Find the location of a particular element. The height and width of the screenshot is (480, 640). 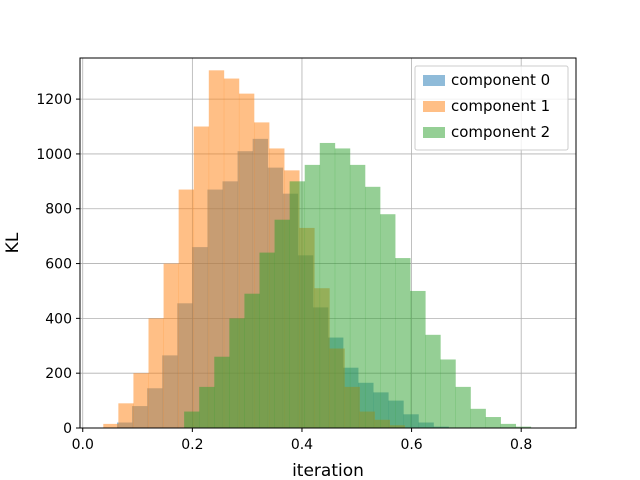

y-tick-label: 600 is located at coordinates (58, 265).